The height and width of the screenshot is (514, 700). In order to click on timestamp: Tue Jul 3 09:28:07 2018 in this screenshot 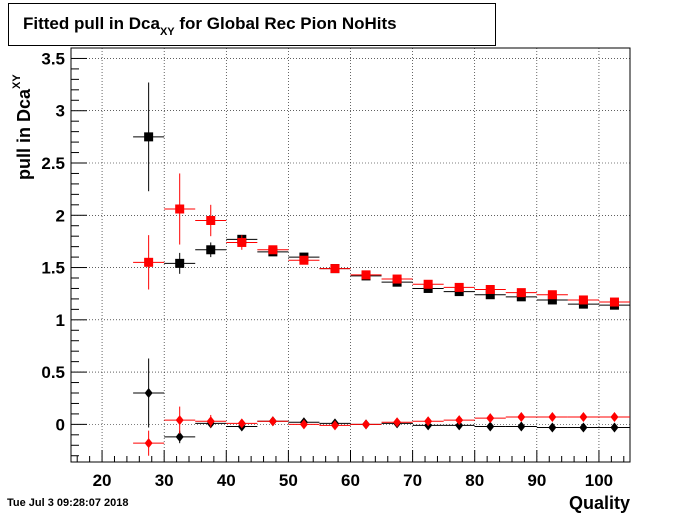, I will do `click(68, 503)`.